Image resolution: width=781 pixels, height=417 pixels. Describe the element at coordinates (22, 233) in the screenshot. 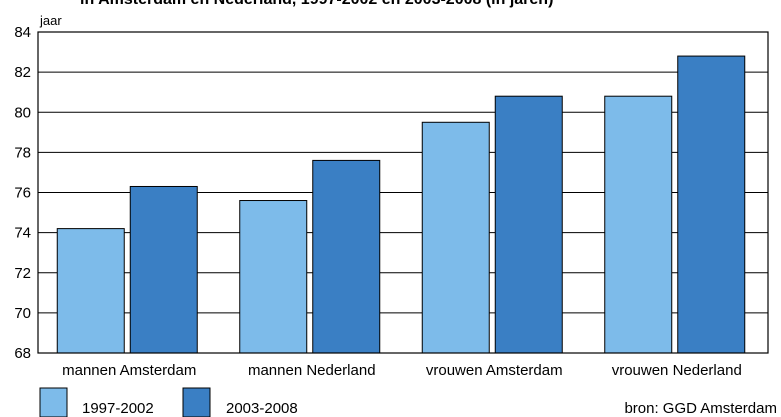

I see `y-tick-label-74: 74` at that location.